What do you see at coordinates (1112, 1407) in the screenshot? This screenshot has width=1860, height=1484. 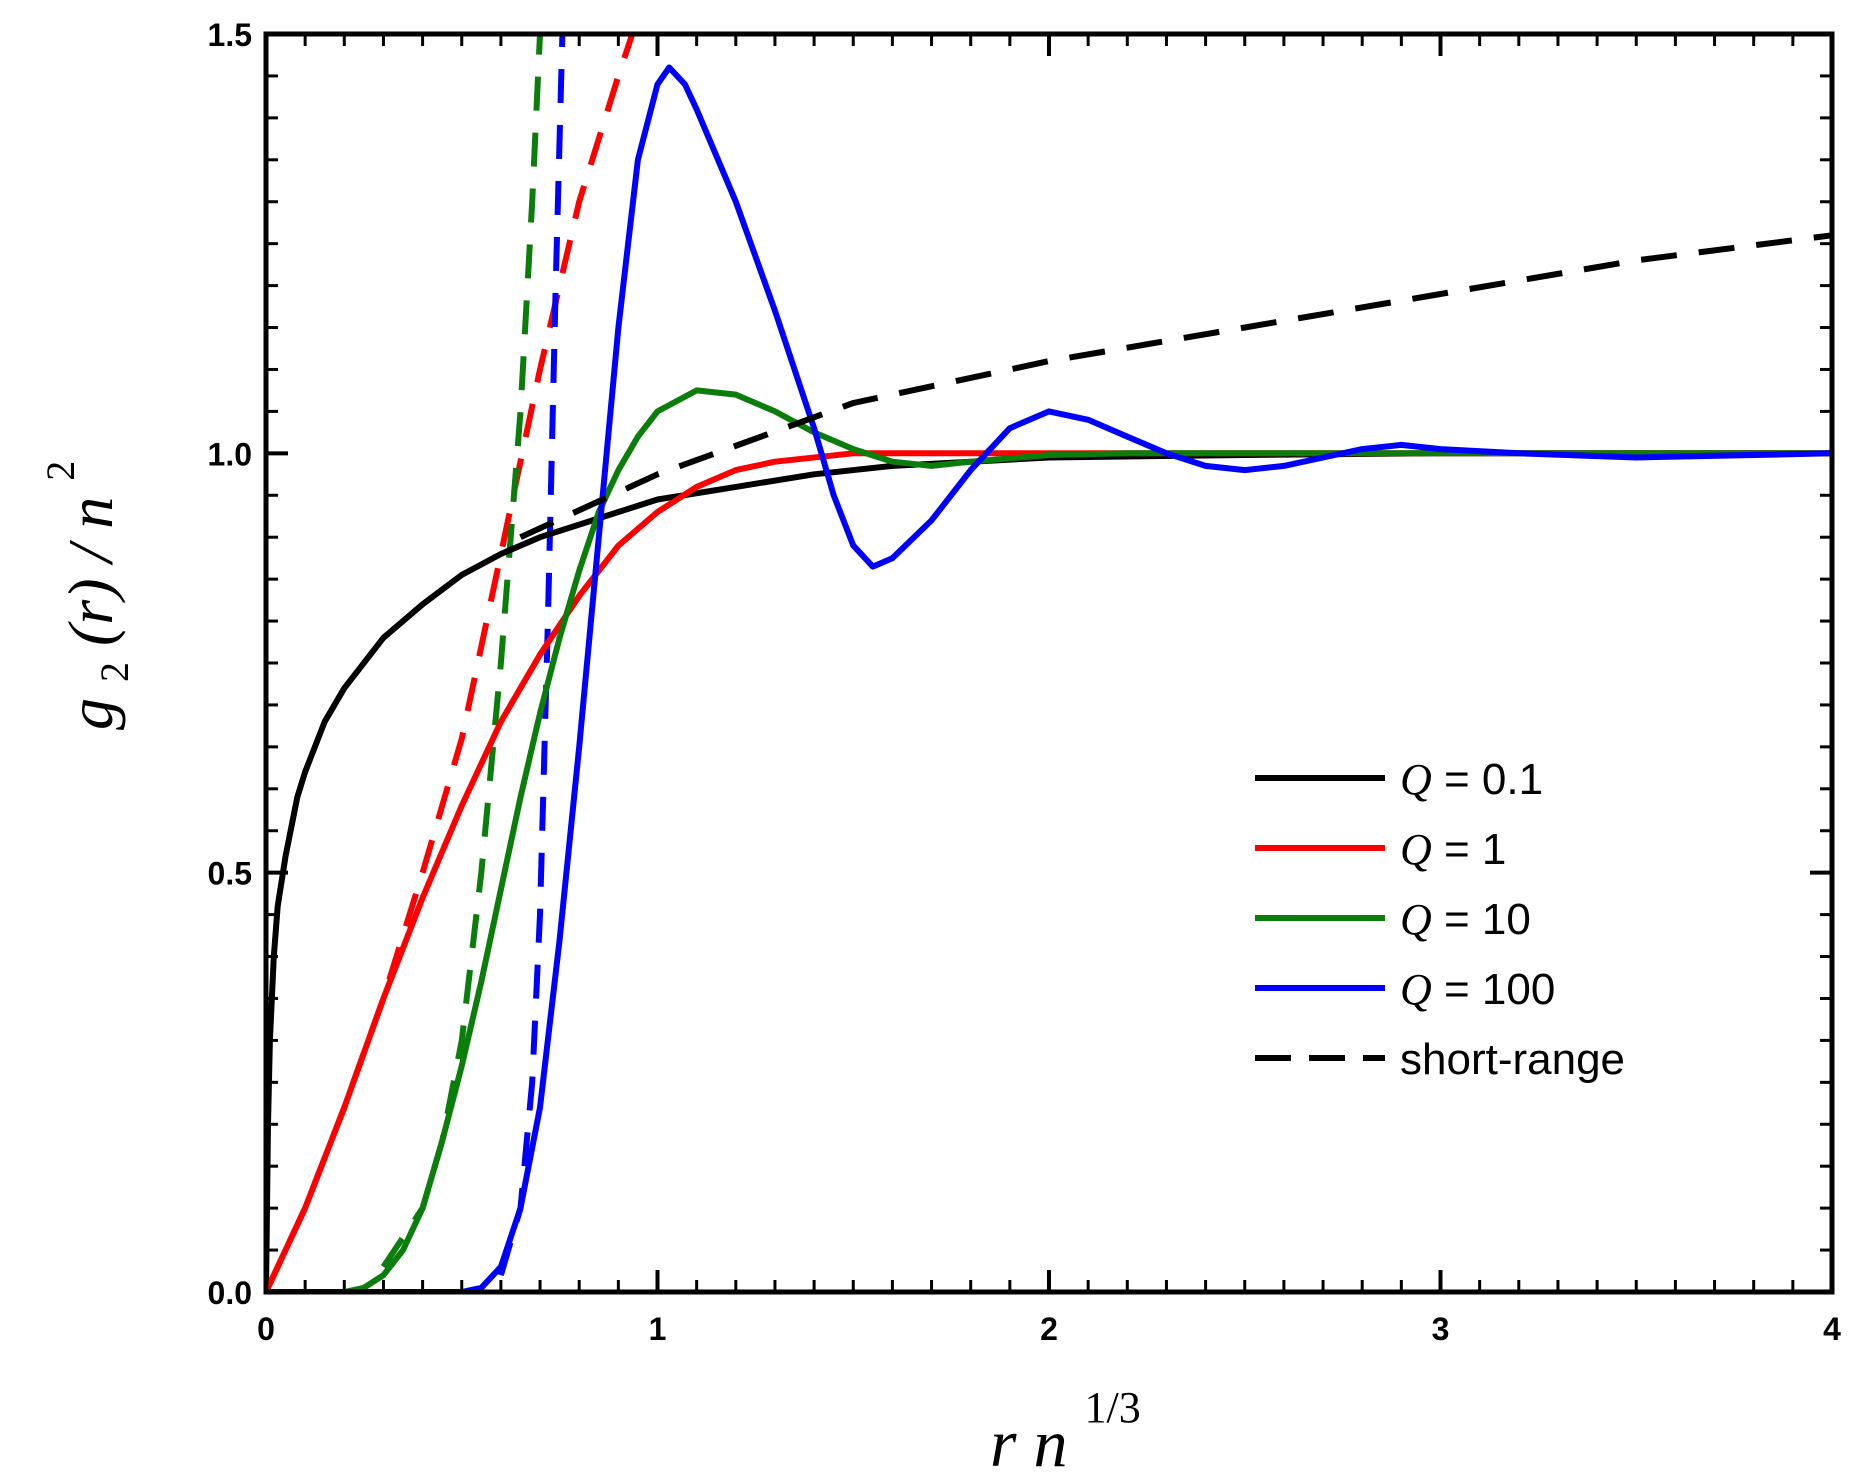 I see `x-axis-title-sup: 1/3` at bounding box center [1112, 1407].